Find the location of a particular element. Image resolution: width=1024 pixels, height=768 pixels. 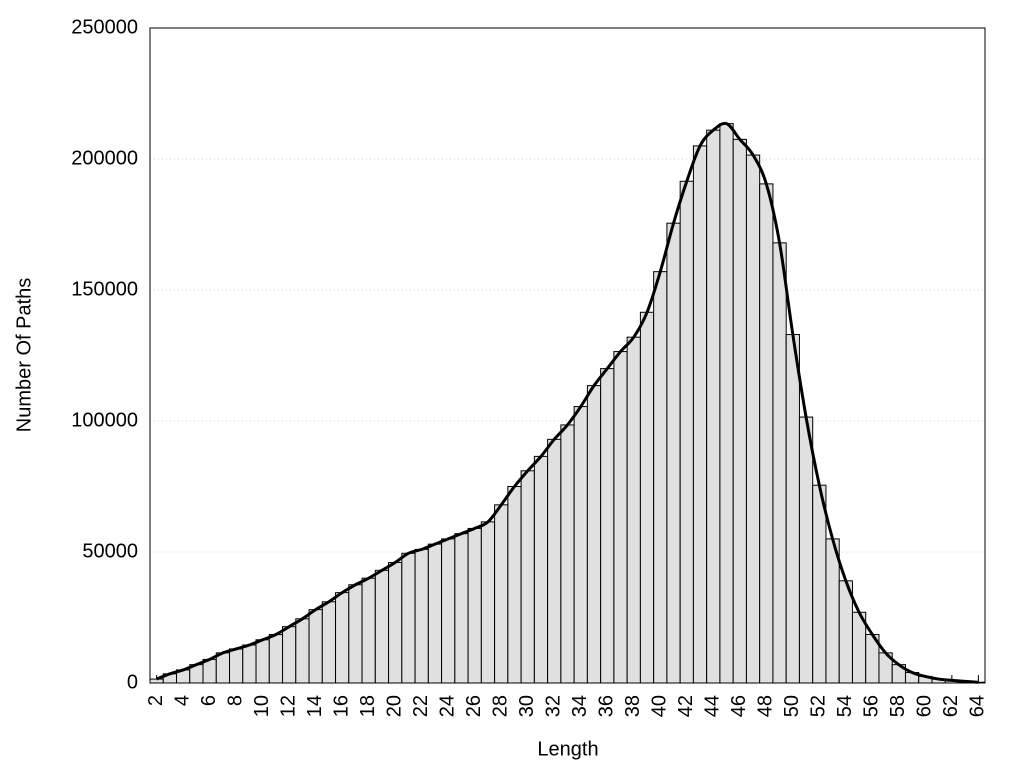

x-tick-label: 52 is located at coordinates (819, 706).